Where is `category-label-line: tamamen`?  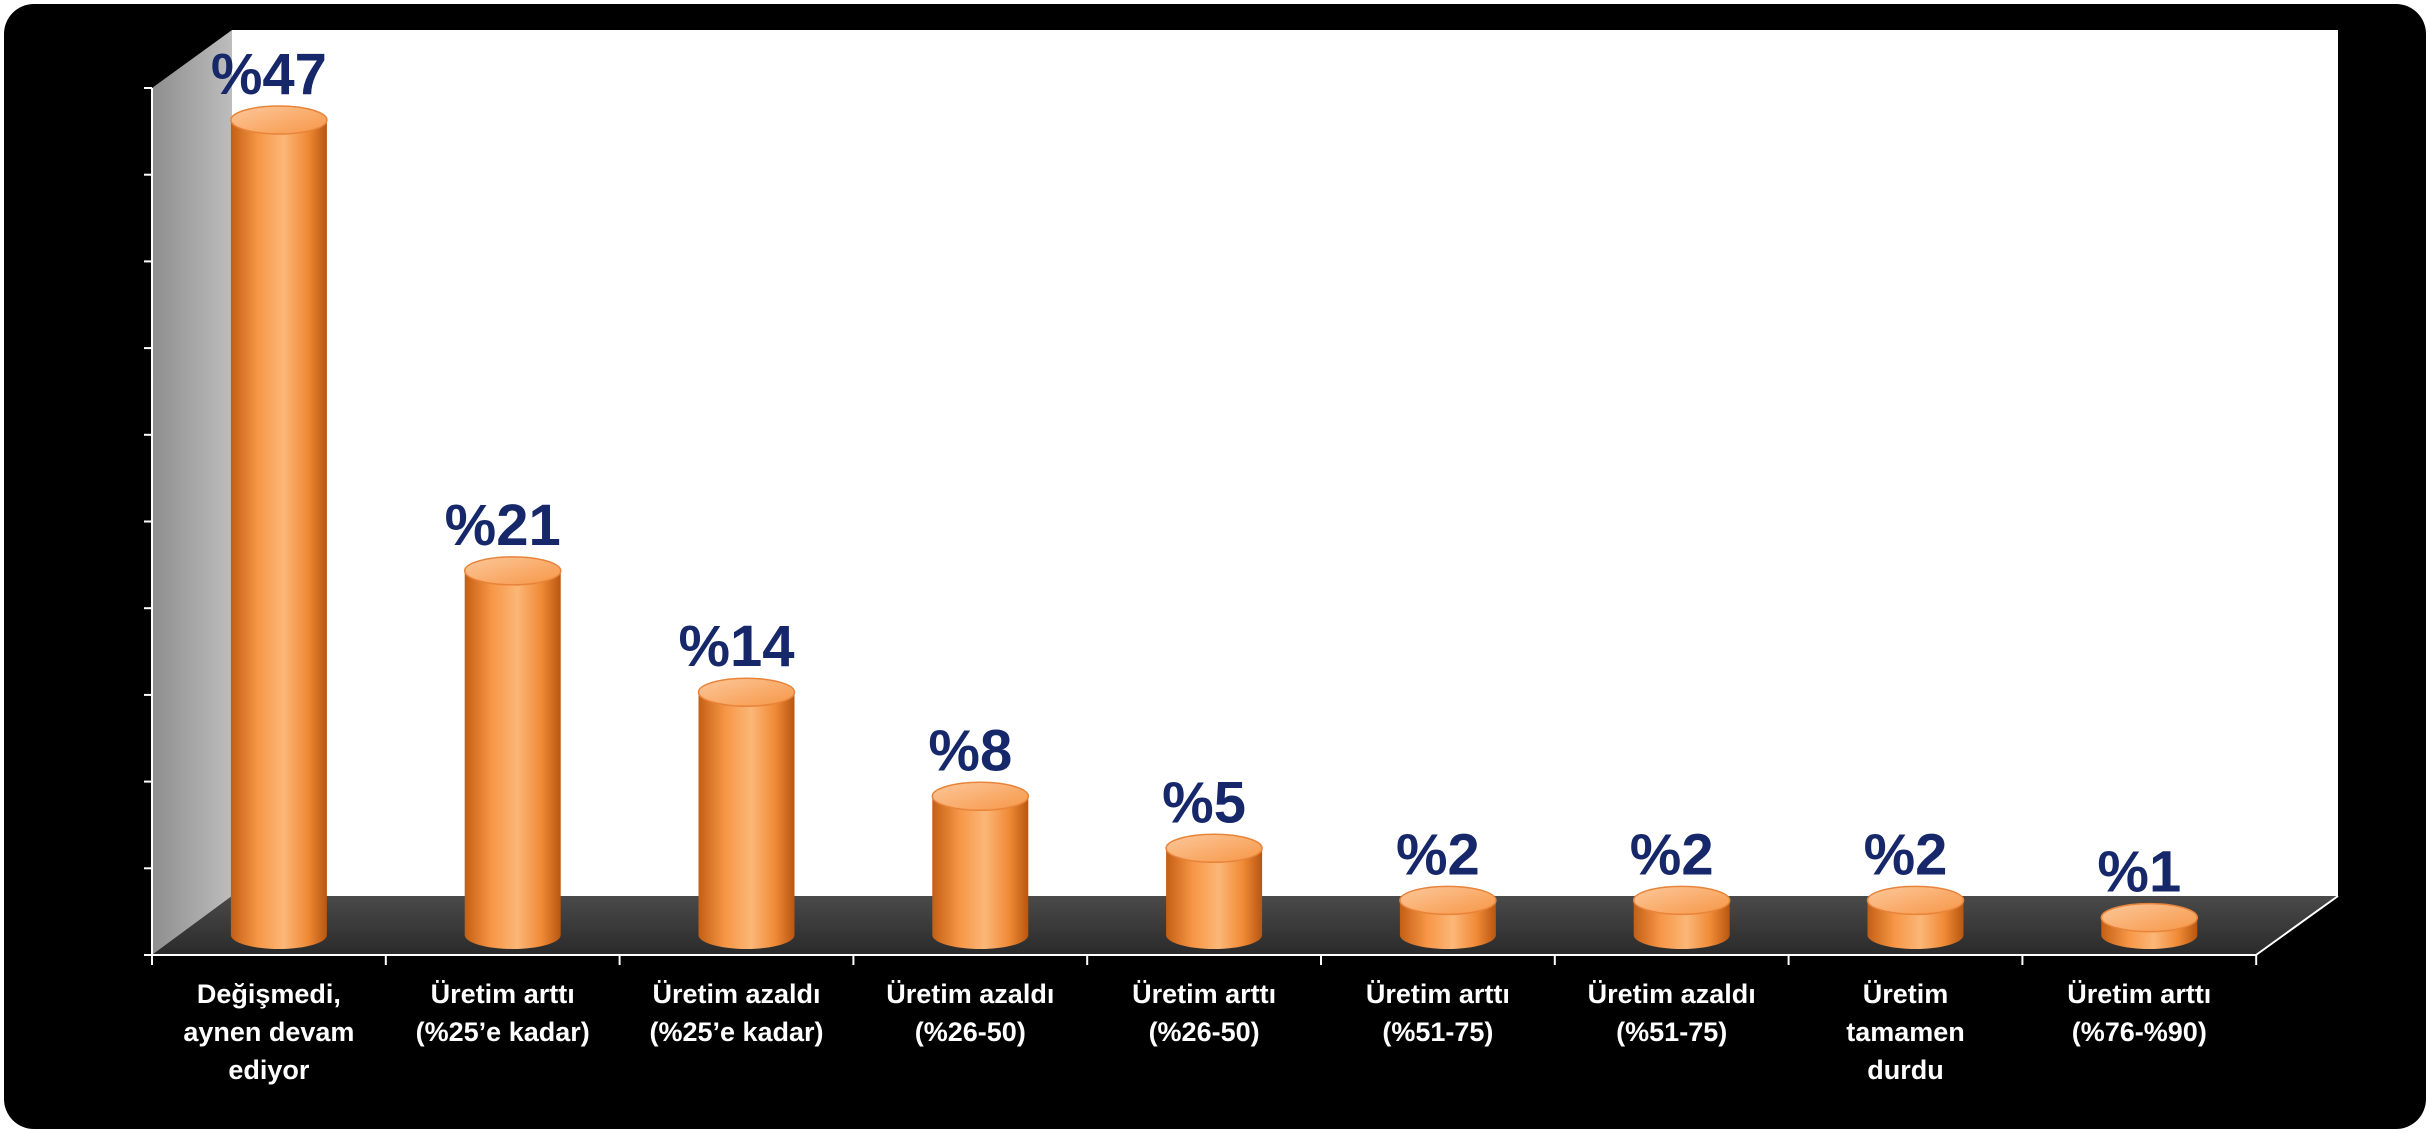 category-label-line: tamamen is located at coordinates (1905, 1032).